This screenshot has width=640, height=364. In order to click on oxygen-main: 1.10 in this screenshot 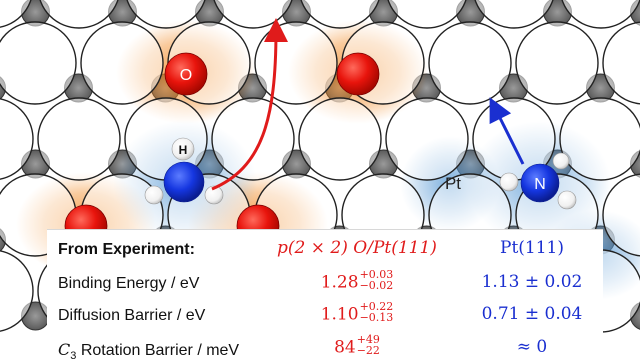, I will do `click(339, 314)`.